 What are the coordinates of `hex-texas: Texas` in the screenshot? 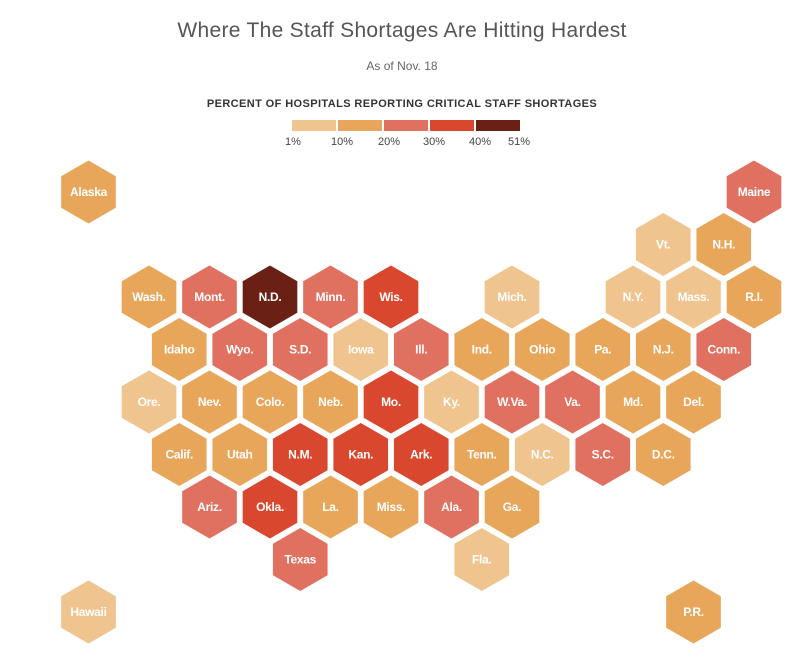 It's located at (300, 559).